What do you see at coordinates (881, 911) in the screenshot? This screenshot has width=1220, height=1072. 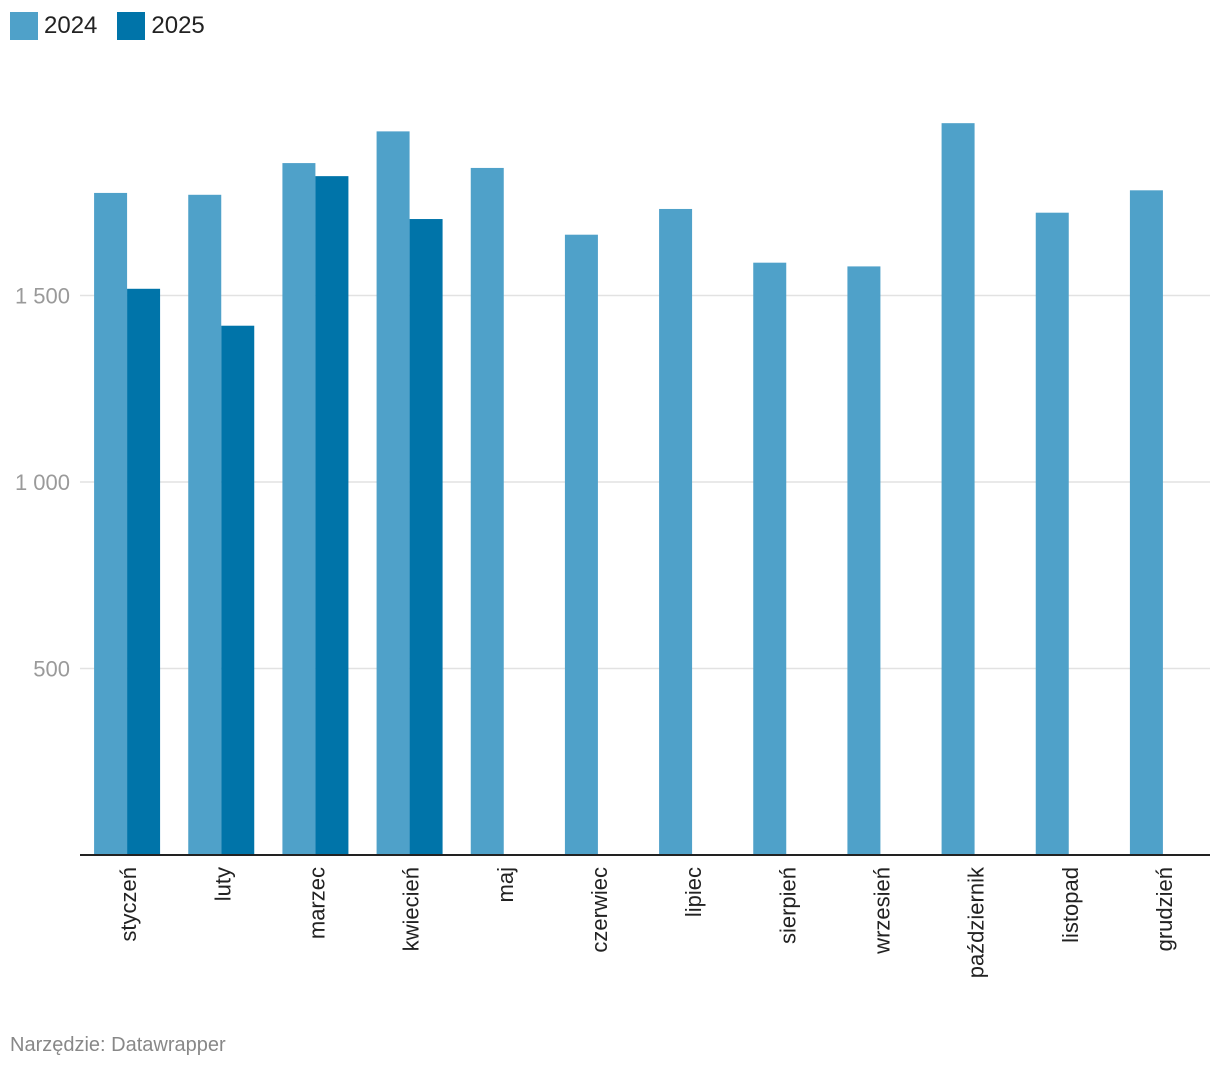 I see `x-tick-label: wrzesień` at bounding box center [881, 911].